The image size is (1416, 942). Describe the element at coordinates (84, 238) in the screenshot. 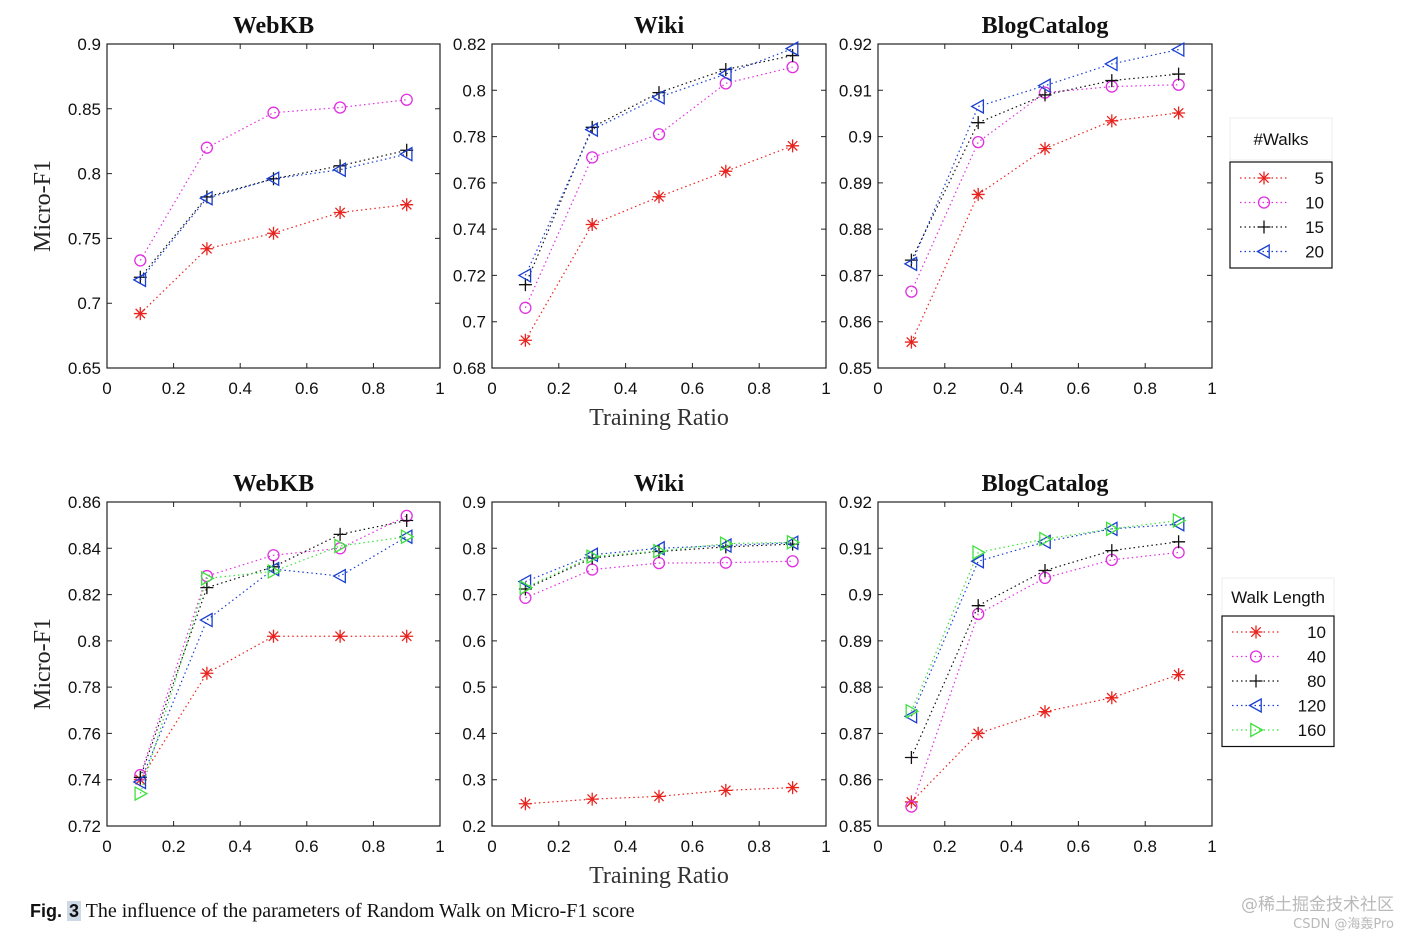

I see `y-tick-label: 0.75` at that location.